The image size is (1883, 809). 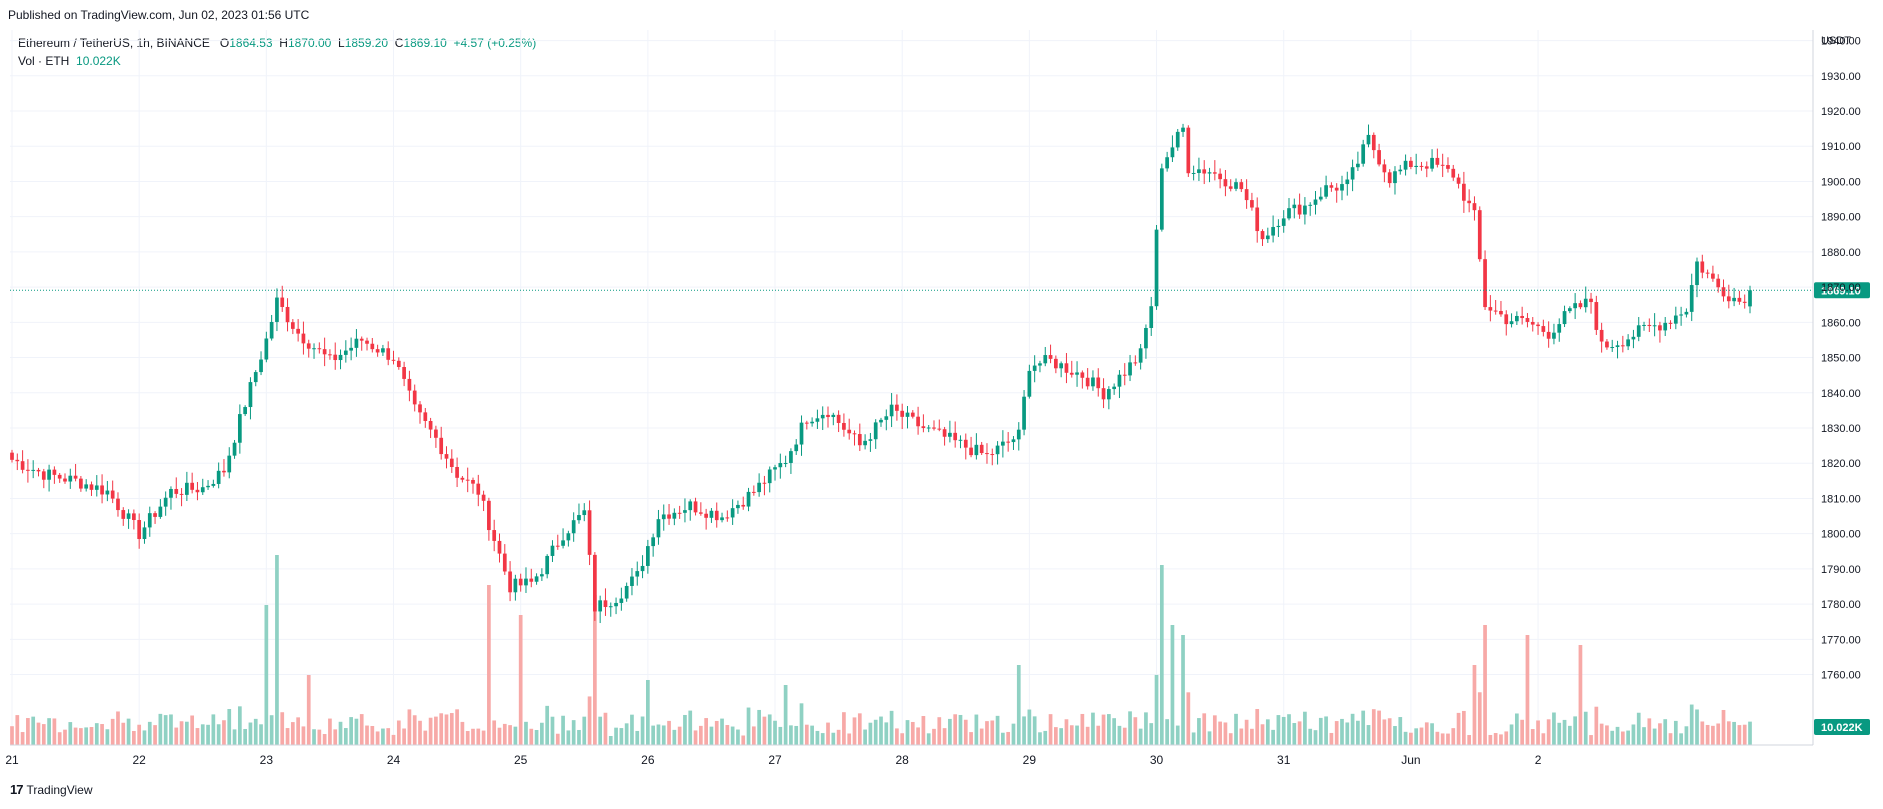 I want to click on price-tick-label: 1860.00, so click(x=1841, y=323).